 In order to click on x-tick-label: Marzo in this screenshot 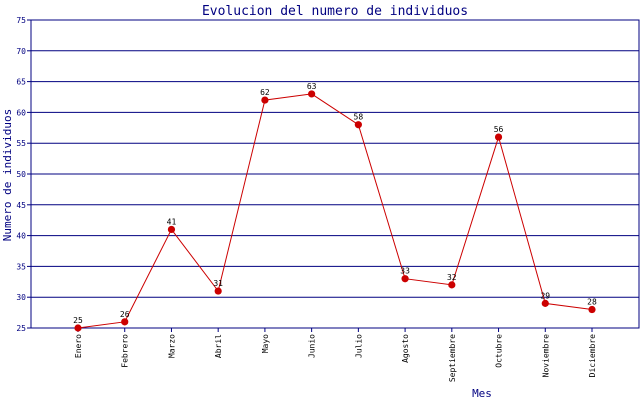, I will do `click(171, 346)`.